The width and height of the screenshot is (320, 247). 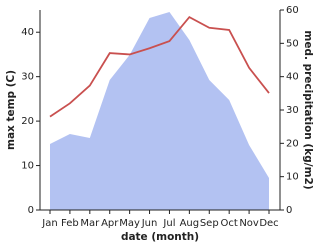 I want to click on x-tick-label: Apr, so click(x=110, y=223).